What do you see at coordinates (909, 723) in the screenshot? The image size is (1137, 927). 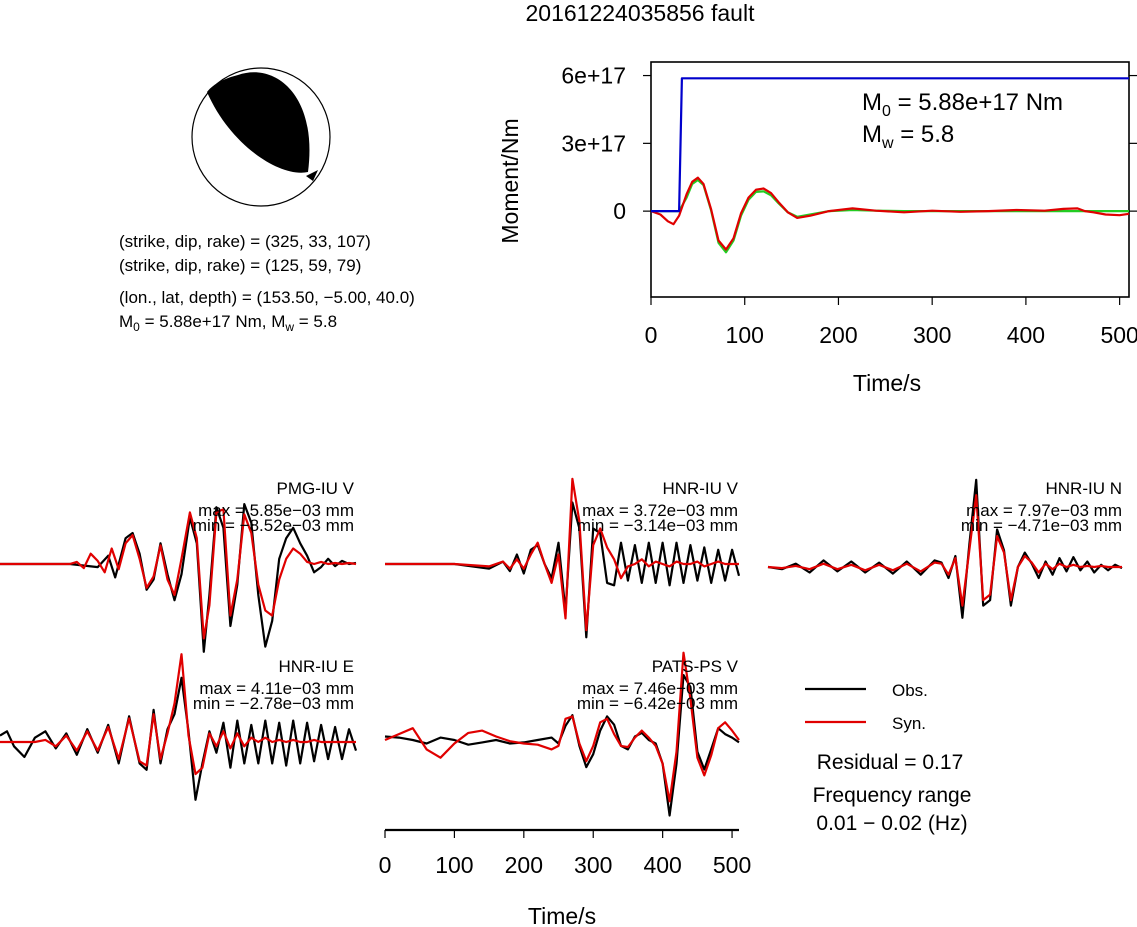 I see `legend-syn-label: Syn.` at bounding box center [909, 723].